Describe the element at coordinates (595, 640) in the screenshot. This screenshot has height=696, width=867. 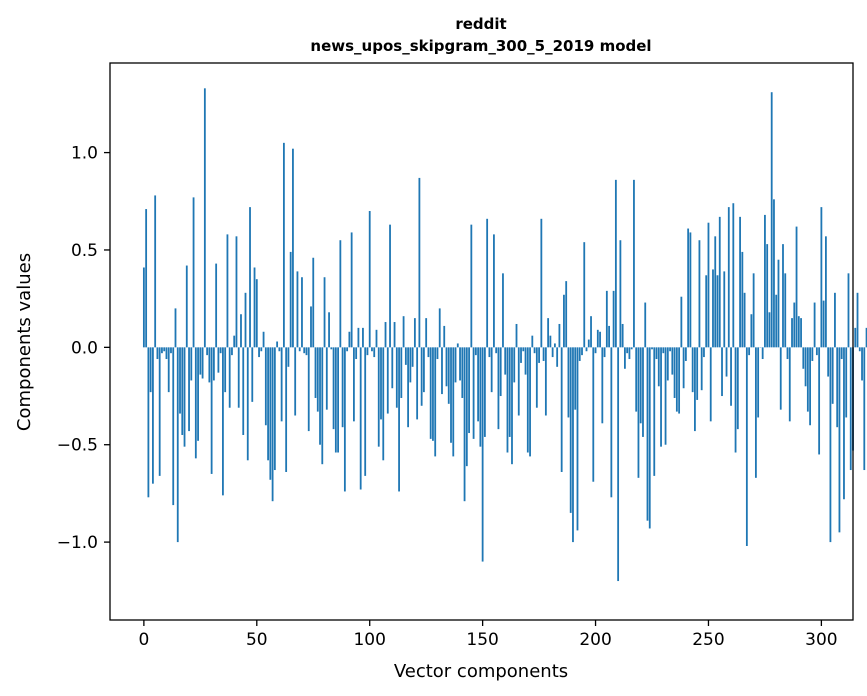
I see `x-tick-label-200: 200` at that location.